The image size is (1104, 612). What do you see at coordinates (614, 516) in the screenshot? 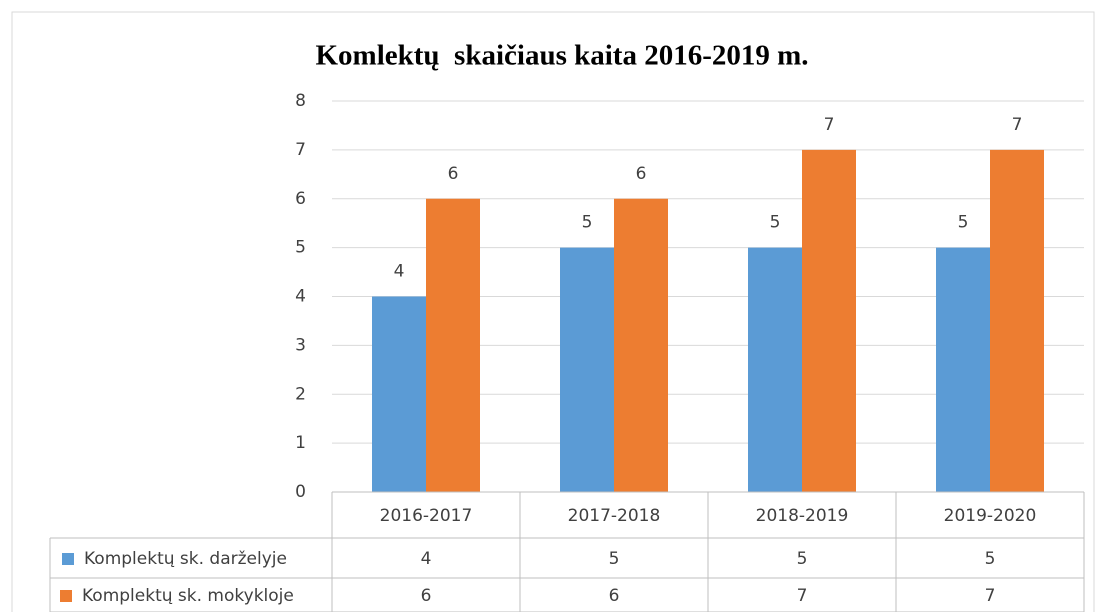
I see `x-tick-label: 2017-2018` at bounding box center [614, 516].